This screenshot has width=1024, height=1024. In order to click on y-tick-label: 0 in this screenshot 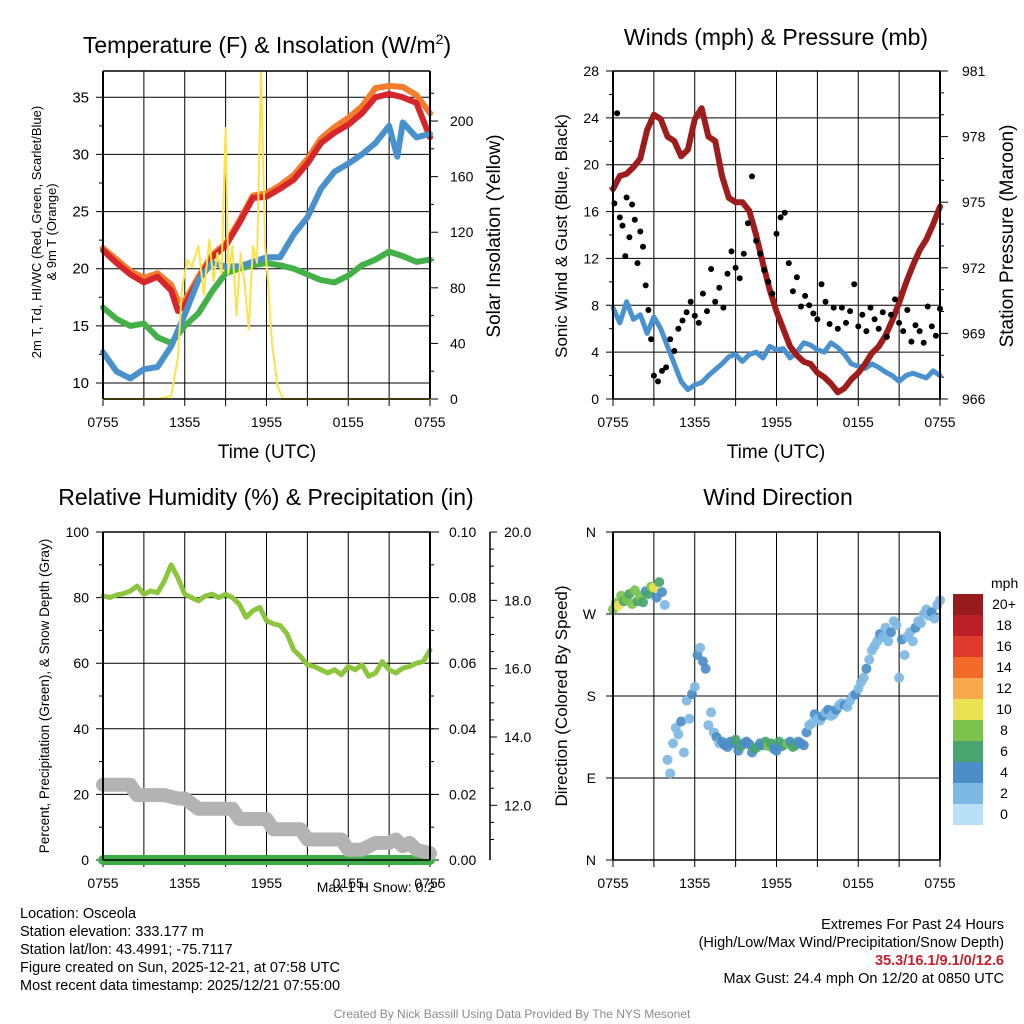, I will do `click(85, 860)`.